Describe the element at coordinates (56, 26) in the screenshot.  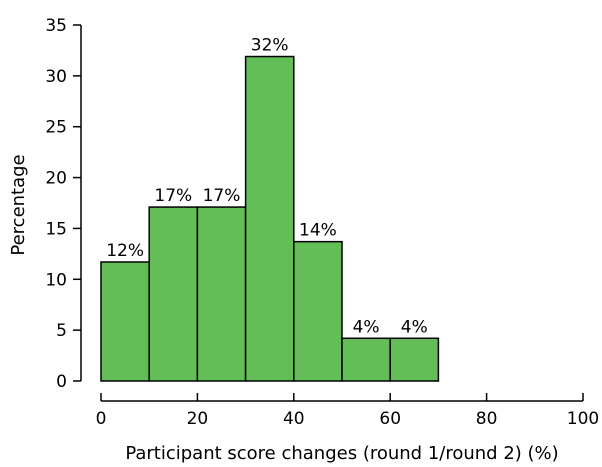
I see `y-tick-label-7: 35` at that location.